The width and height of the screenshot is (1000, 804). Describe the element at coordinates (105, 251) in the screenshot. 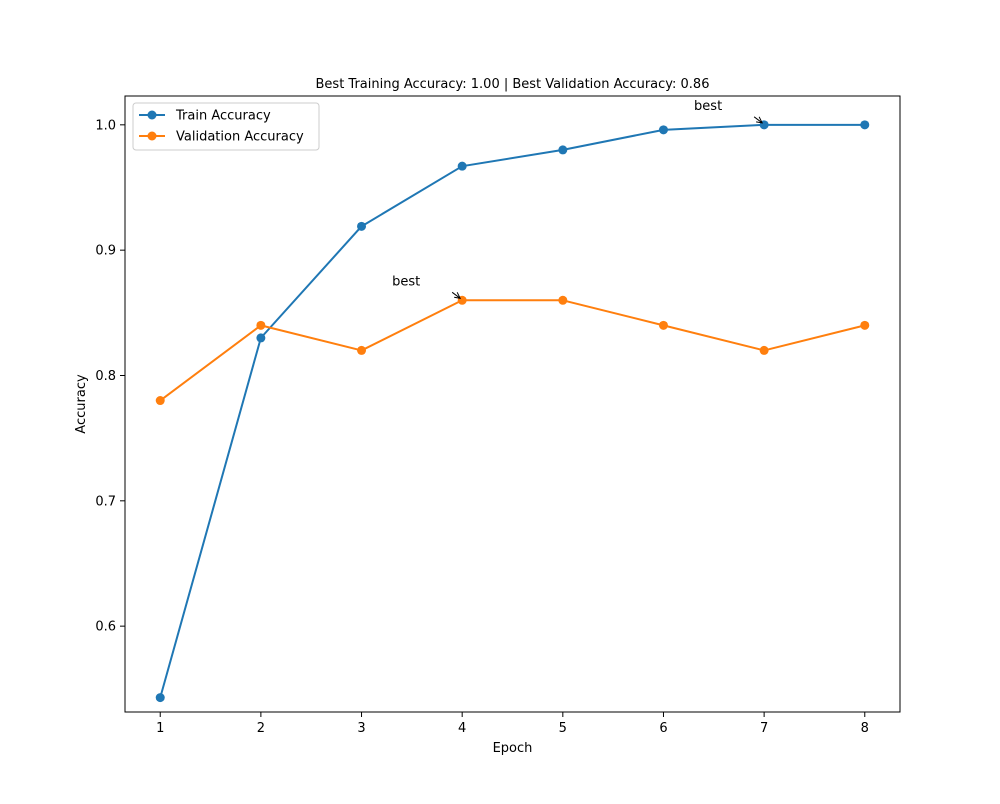

I see `y-tick-label: 0.9` at that location.